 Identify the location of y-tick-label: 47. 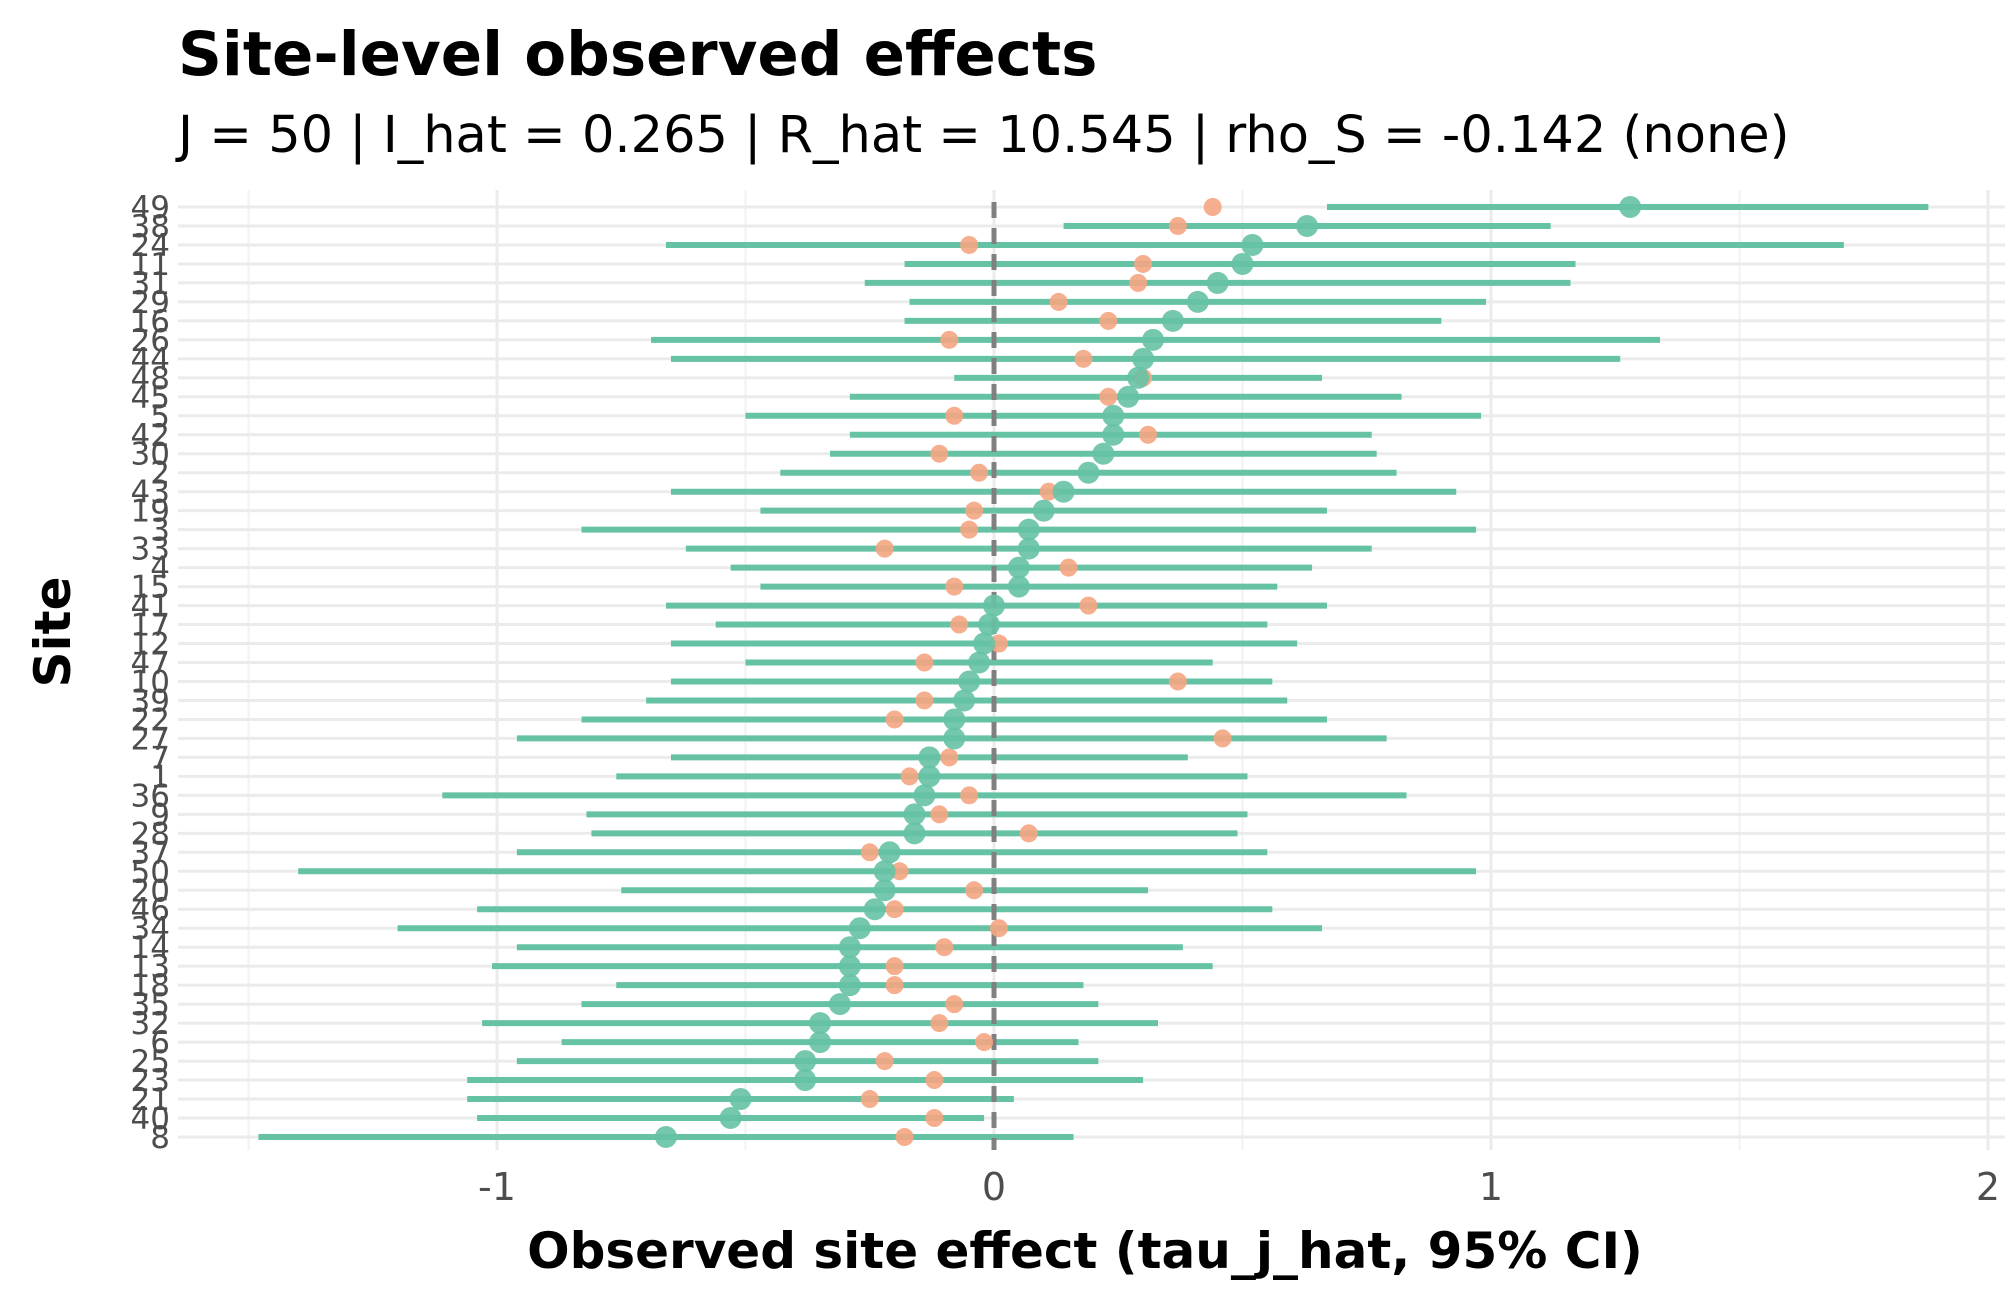
(150, 664).